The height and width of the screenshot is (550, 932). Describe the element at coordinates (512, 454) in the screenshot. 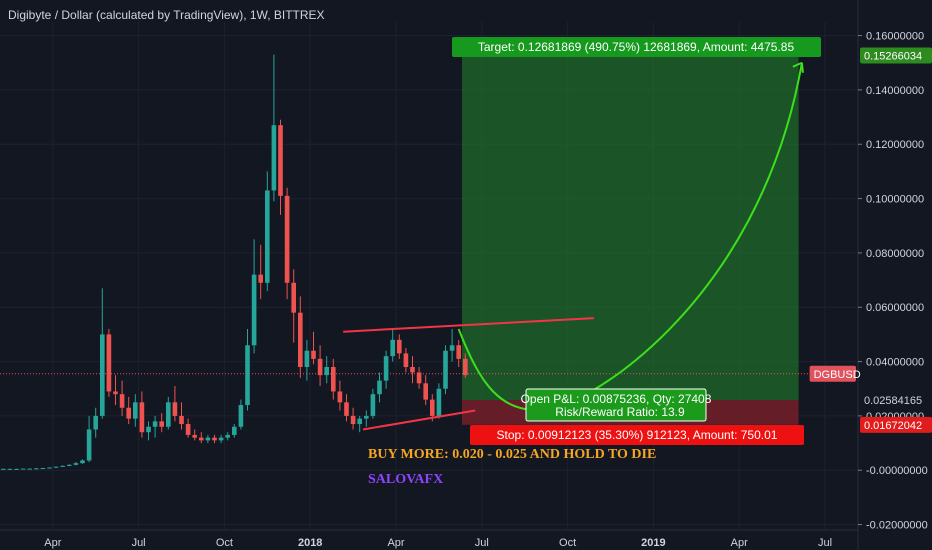

I see `buy-more-note: BUY MORE: 0.020 - 0.025 AND HOLD TO DIE` at that location.